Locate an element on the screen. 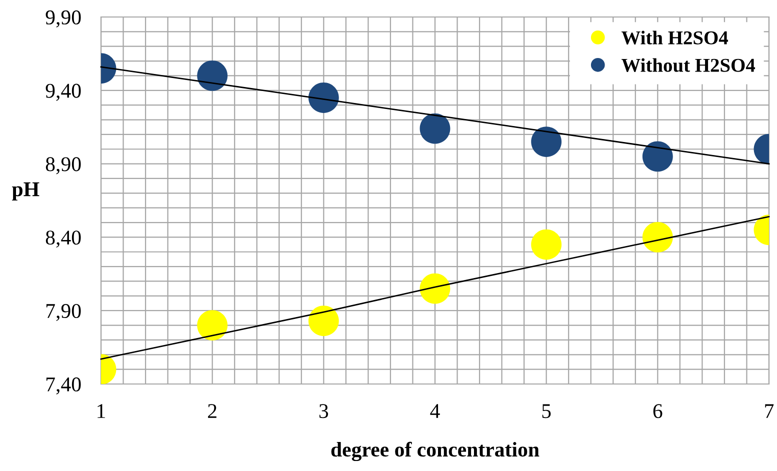  x-tick-label: 5 is located at coordinates (546, 411).